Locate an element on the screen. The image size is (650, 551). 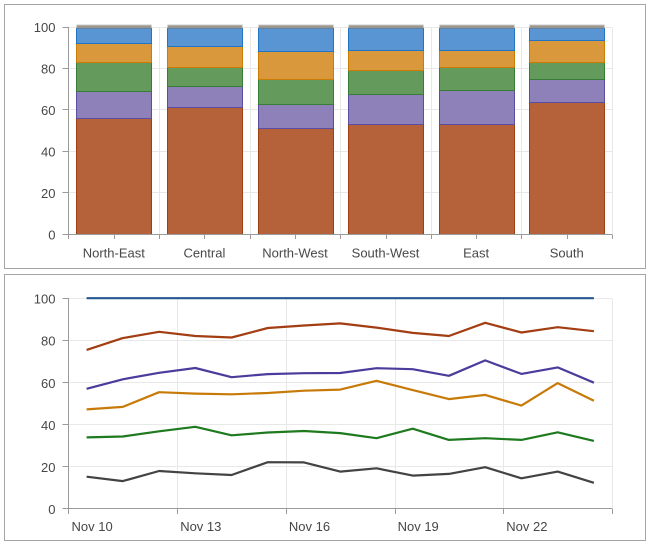
svg-text: East is located at coordinates (476, 253).